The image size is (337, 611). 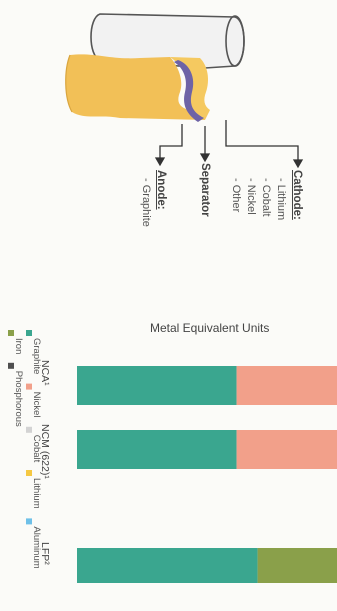 I want to click on legend-swatch-nickel, so click(x=29, y=386).